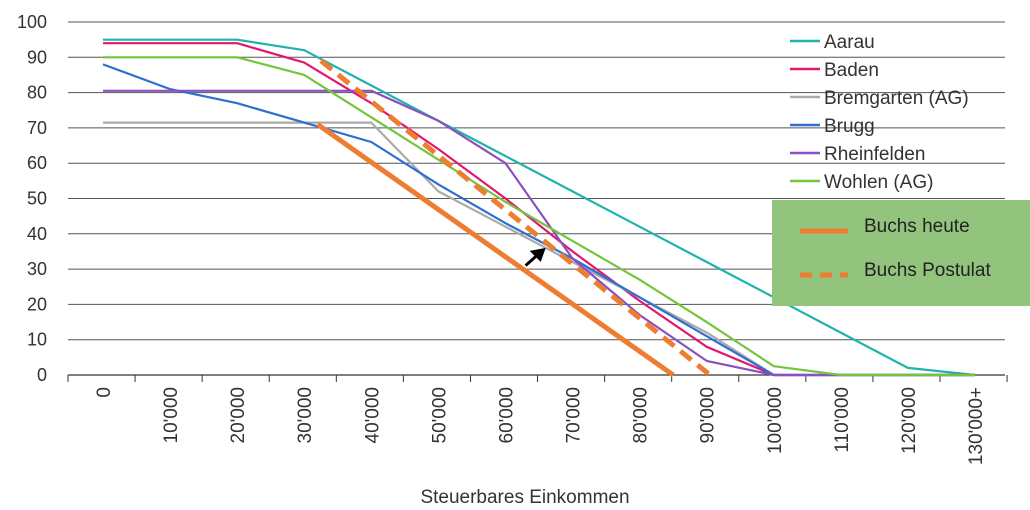 The height and width of the screenshot is (510, 1030). What do you see at coordinates (37, 199) in the screenshot?
I see `y-tick-label: 50` at bounding box center [37, 199].